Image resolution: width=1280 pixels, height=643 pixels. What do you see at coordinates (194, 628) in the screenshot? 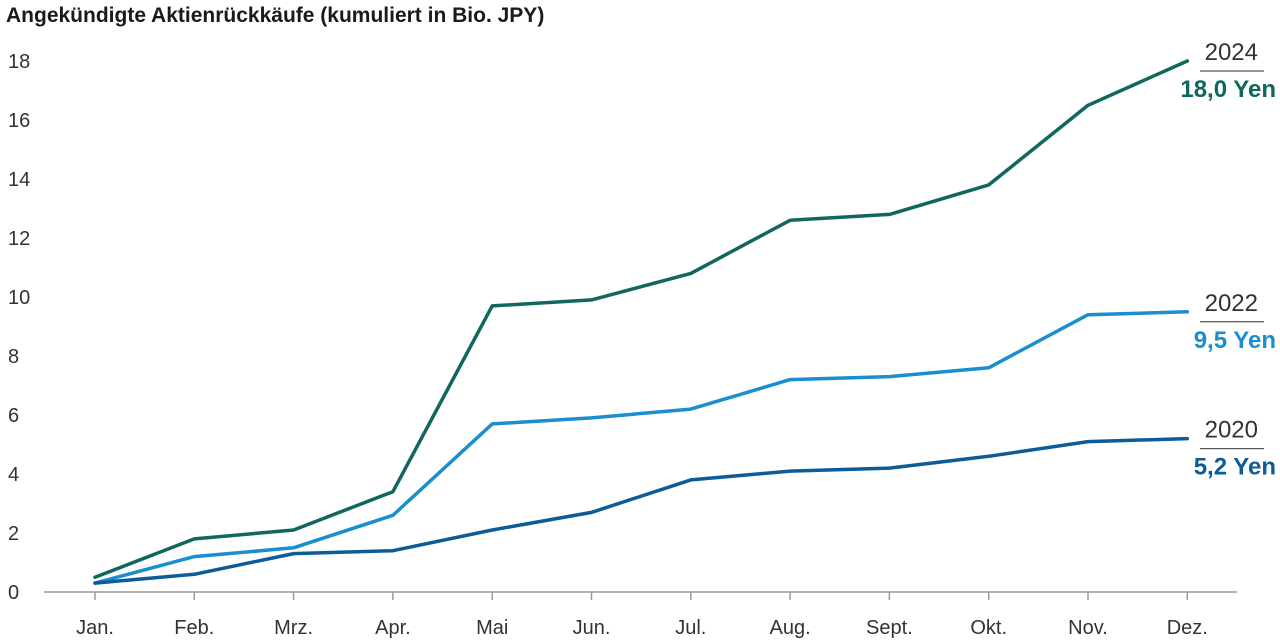
I see `x-tick-label: Feb.` at bounding box center [194, 628].